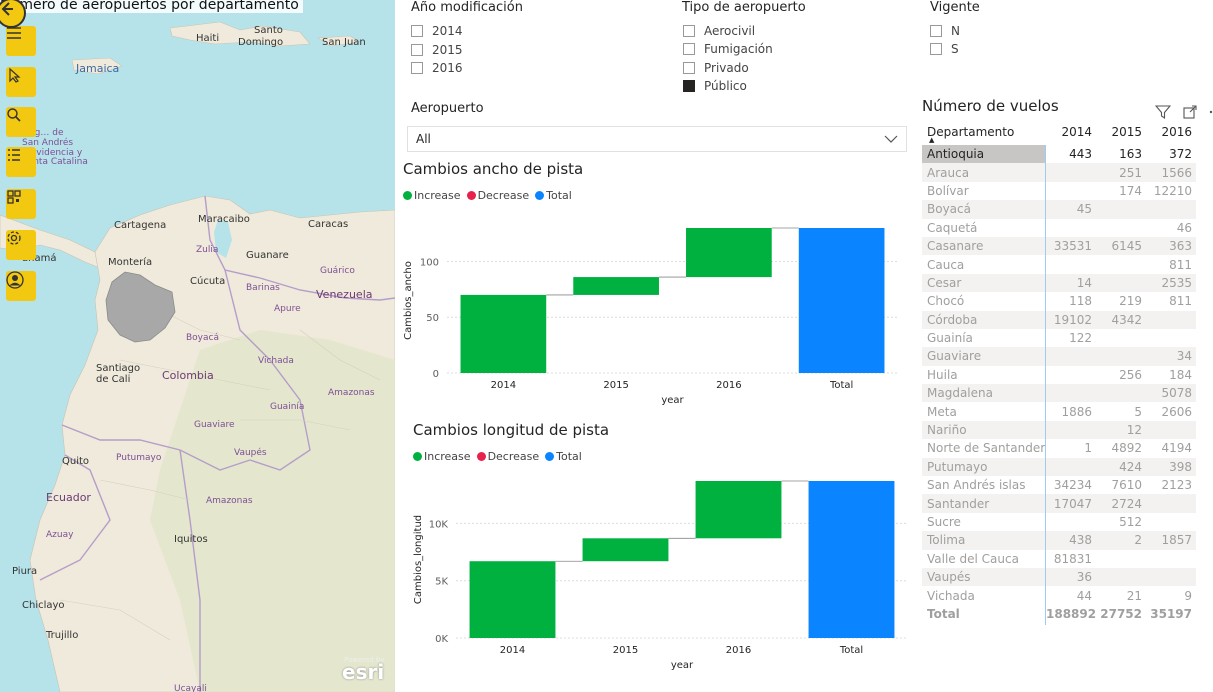 The image size is (1213, 692). What do you see at coordinates (1126, 132) in the screenshot?
I see `header-2015: 2015` at bounding box center [1126, 132].